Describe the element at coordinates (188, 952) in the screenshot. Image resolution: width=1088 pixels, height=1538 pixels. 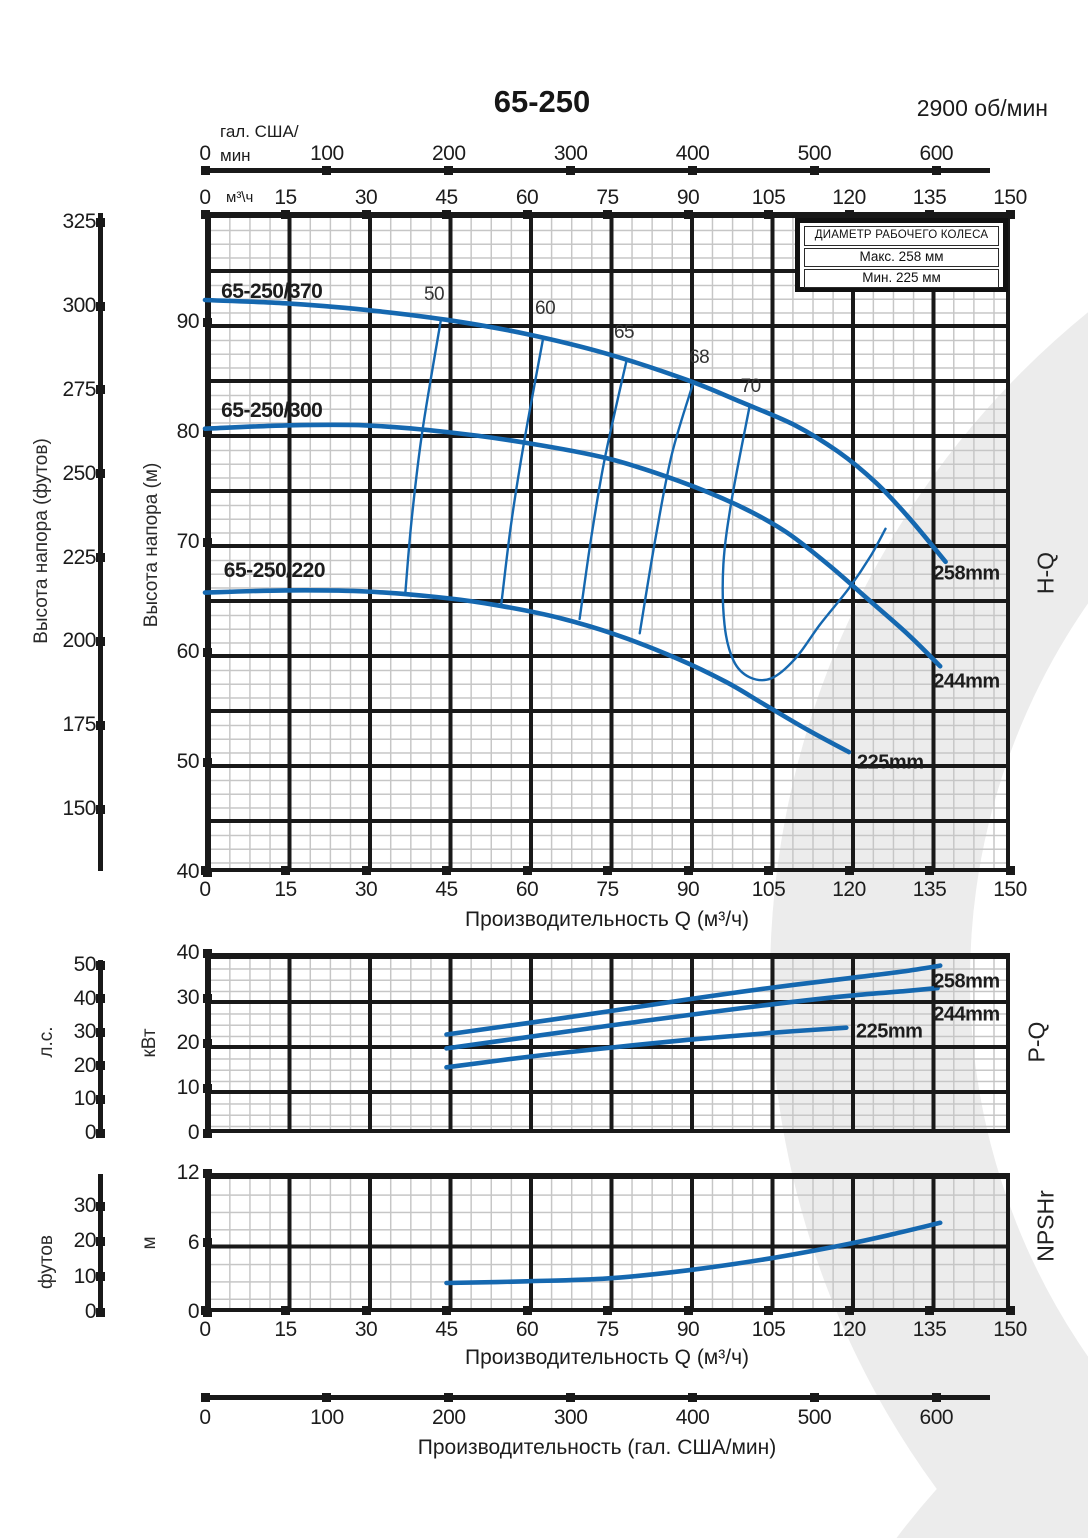
I see `tick-label: 40` at that location.